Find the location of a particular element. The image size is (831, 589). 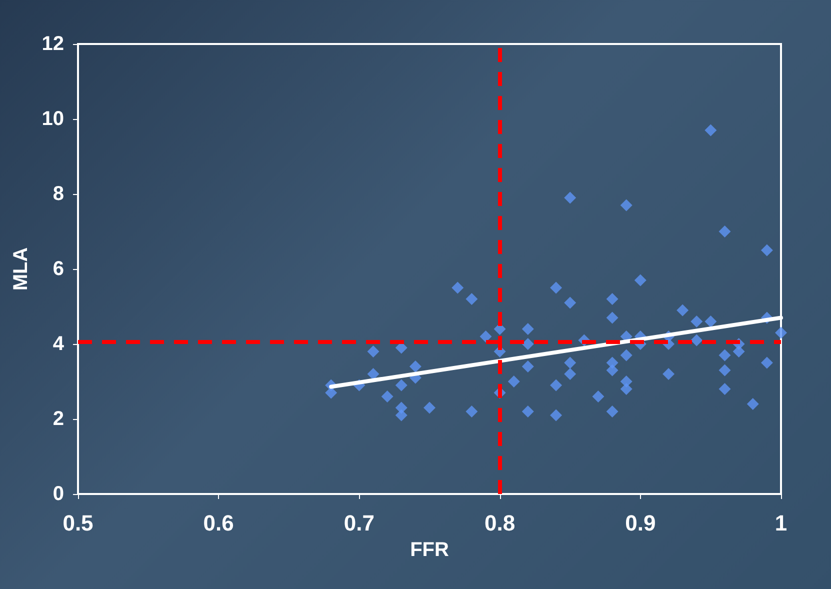

y-tick-label: 6 is located at coordinates (58, 269).